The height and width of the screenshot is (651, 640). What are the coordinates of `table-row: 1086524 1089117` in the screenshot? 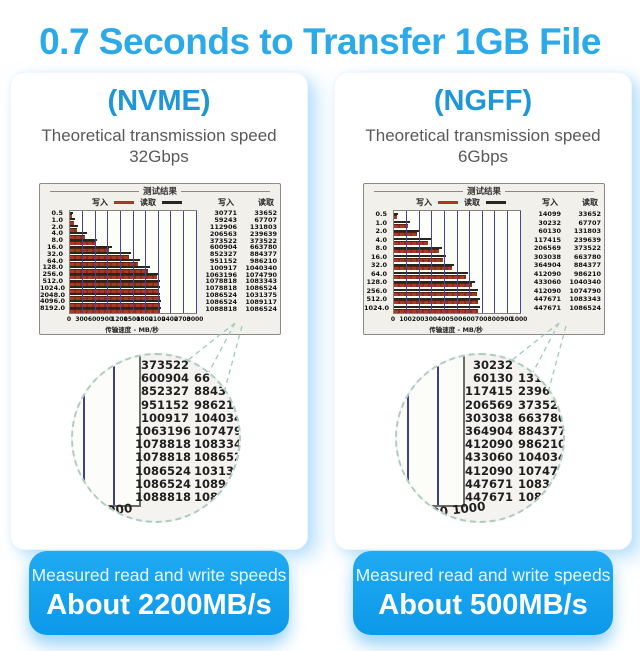 It's located at (238, 302).